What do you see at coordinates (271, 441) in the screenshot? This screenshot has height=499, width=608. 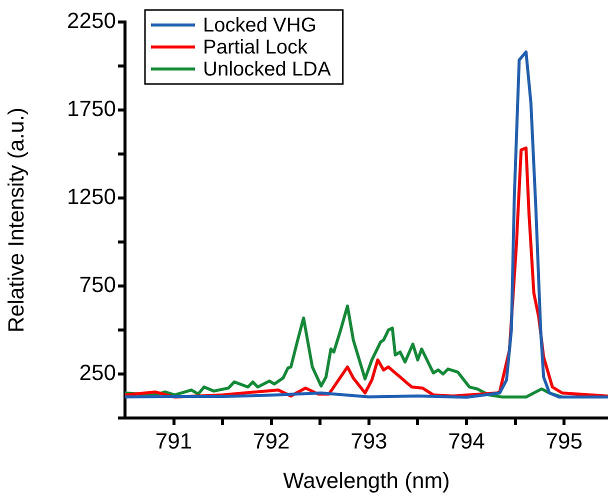 I see `x-tick-label: 792` at bounding box center [271, 441].